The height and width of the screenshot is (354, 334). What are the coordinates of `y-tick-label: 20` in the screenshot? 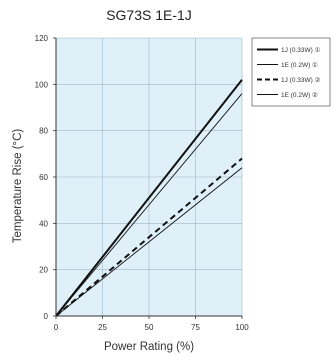 It's located at (43, 270).